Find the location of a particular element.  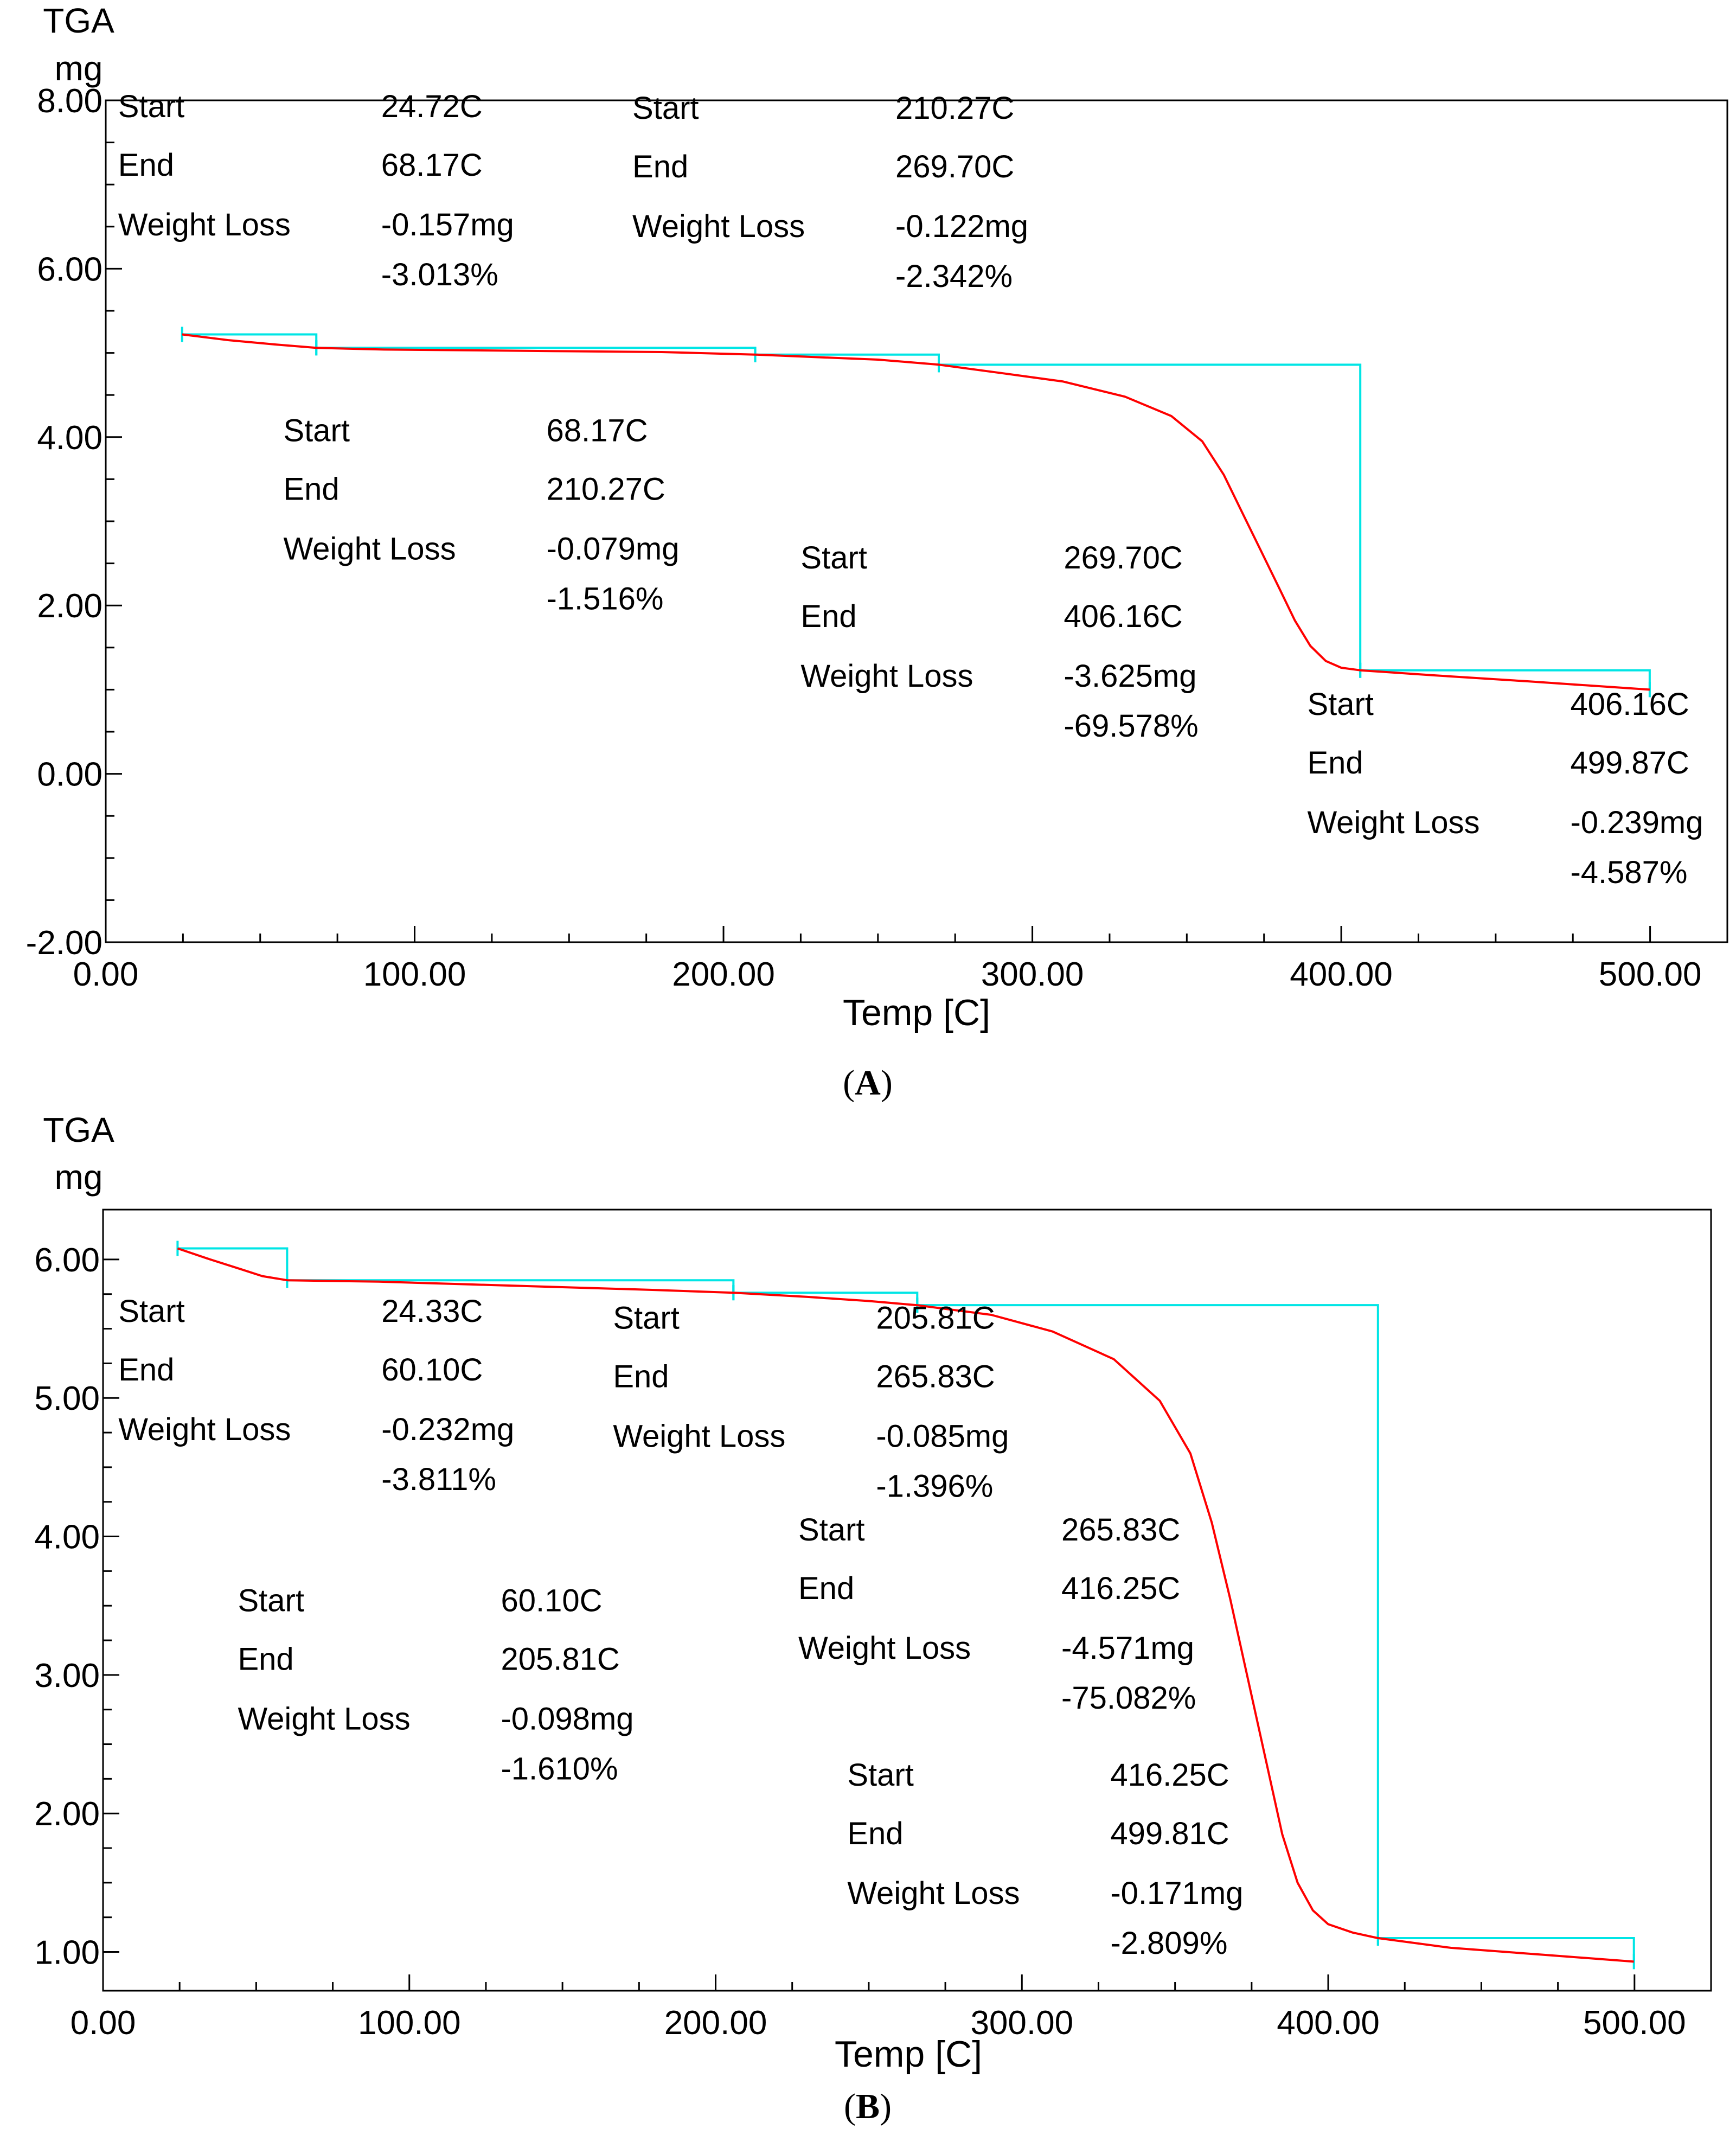

annotation-loss-mg: -3.625mg is located at coordinates (1130, 676).